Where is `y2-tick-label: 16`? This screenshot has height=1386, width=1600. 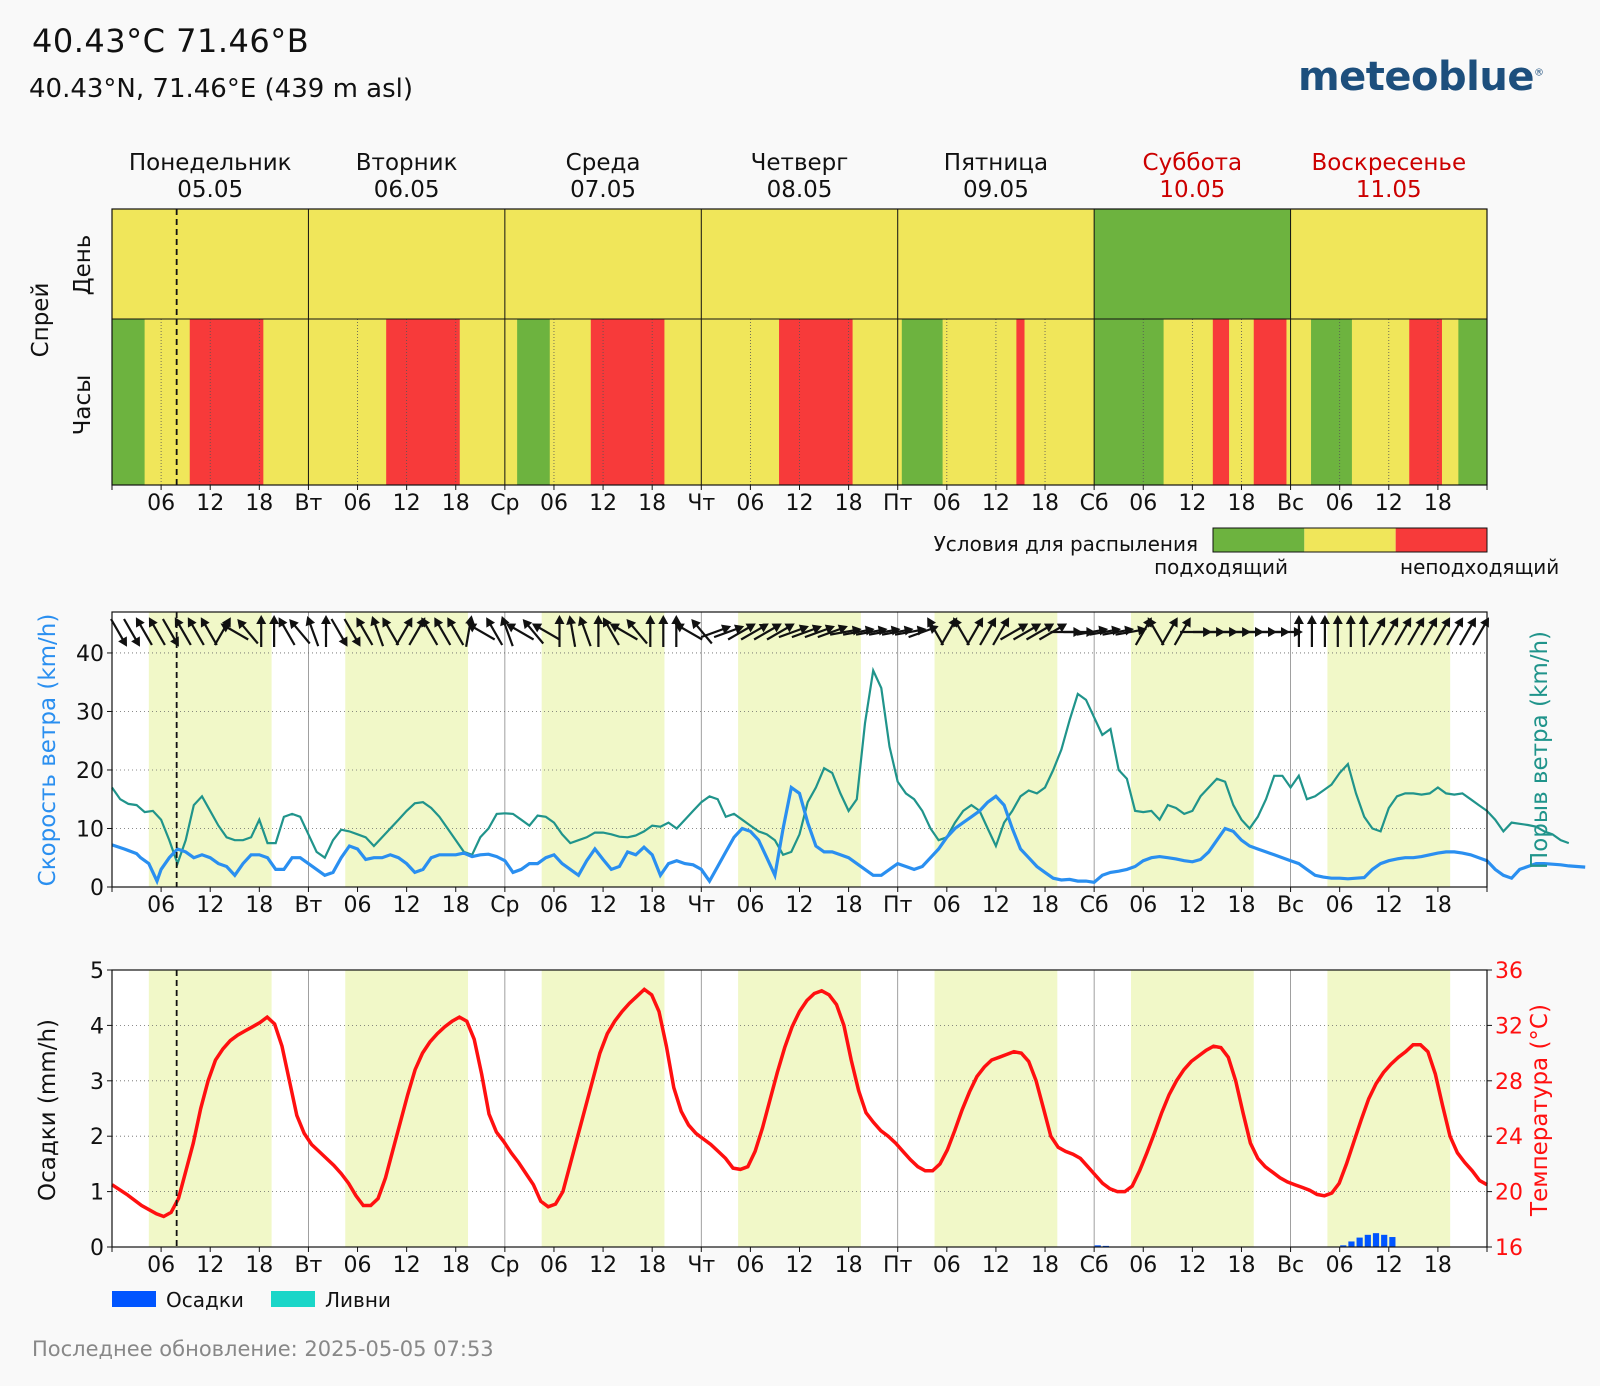
y2-tick-label: 16 is located at coordinates (1509, 1248).